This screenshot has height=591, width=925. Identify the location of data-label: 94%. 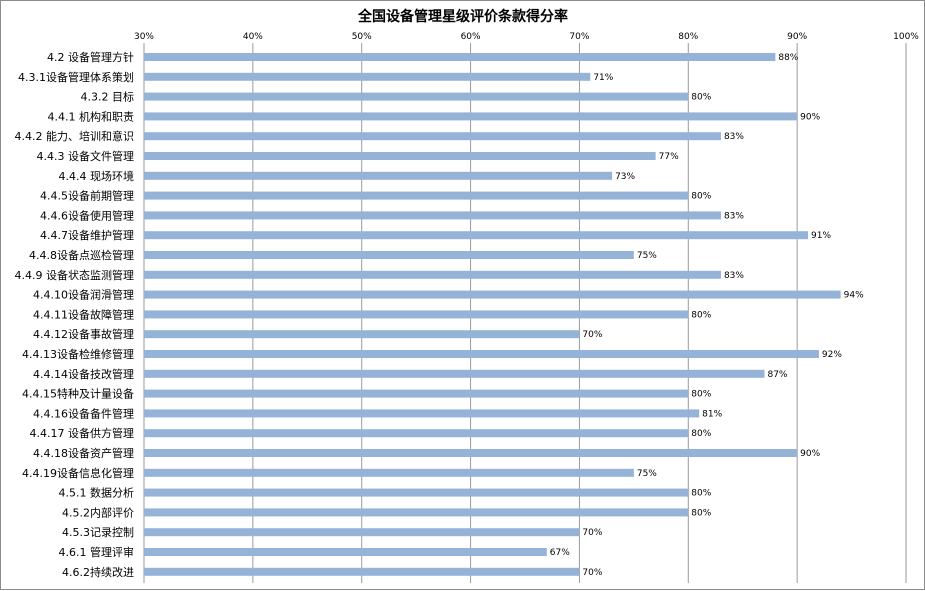
(854, 296).